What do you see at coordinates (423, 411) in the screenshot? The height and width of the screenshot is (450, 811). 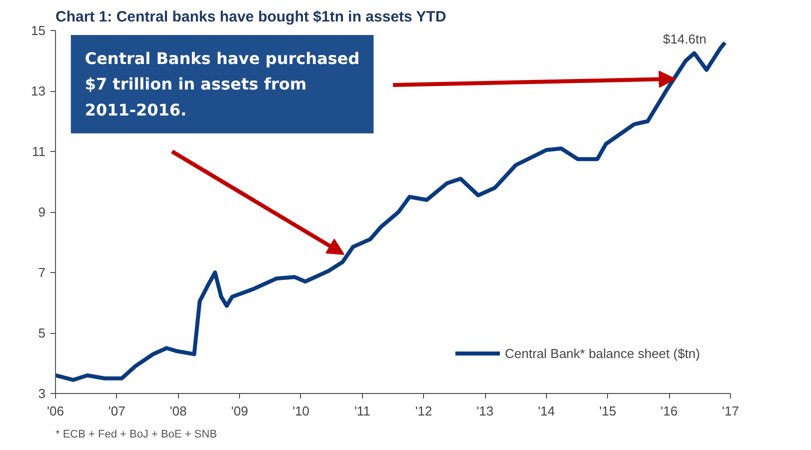 I see `x-tick-label: '12` at bounding box center [423, 411].